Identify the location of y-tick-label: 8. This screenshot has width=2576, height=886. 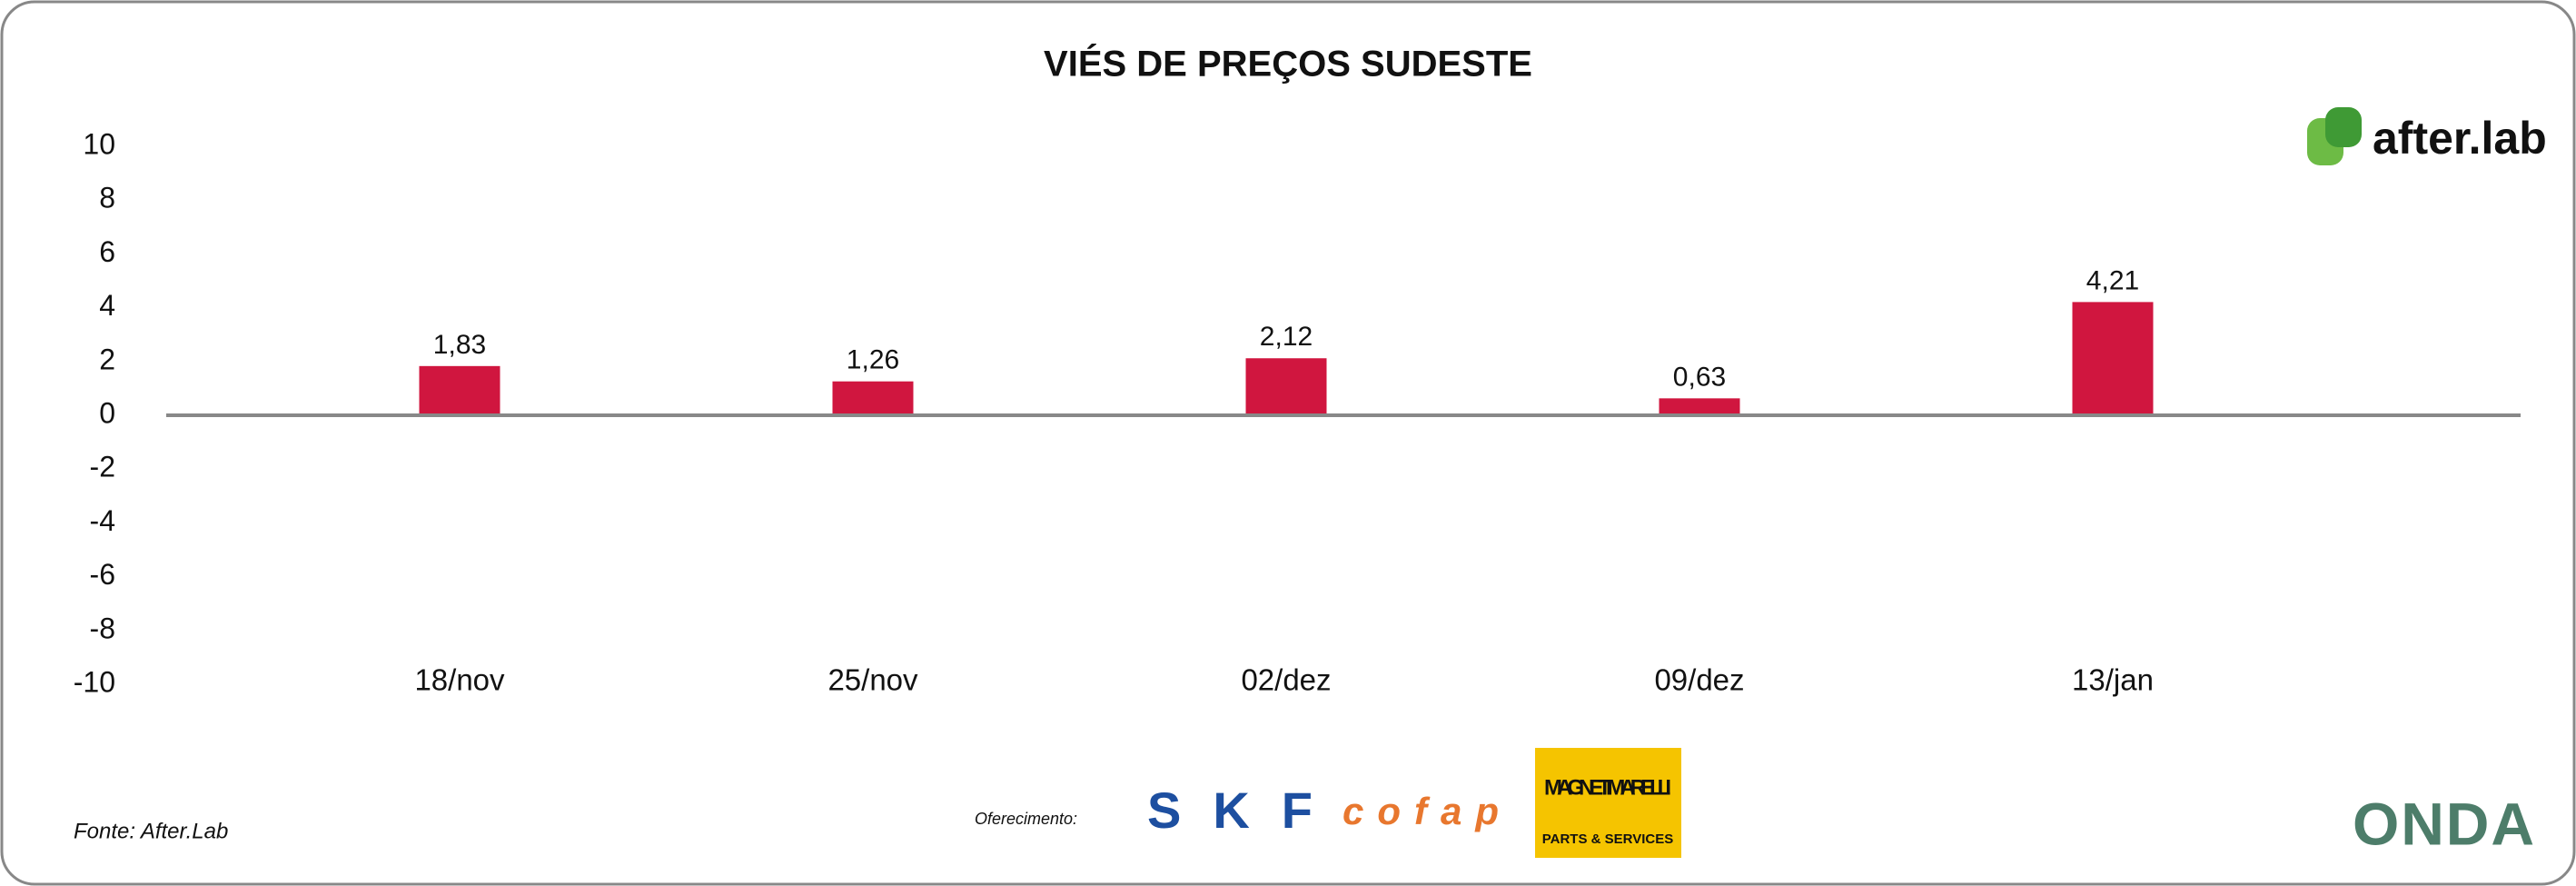
(107, 198).